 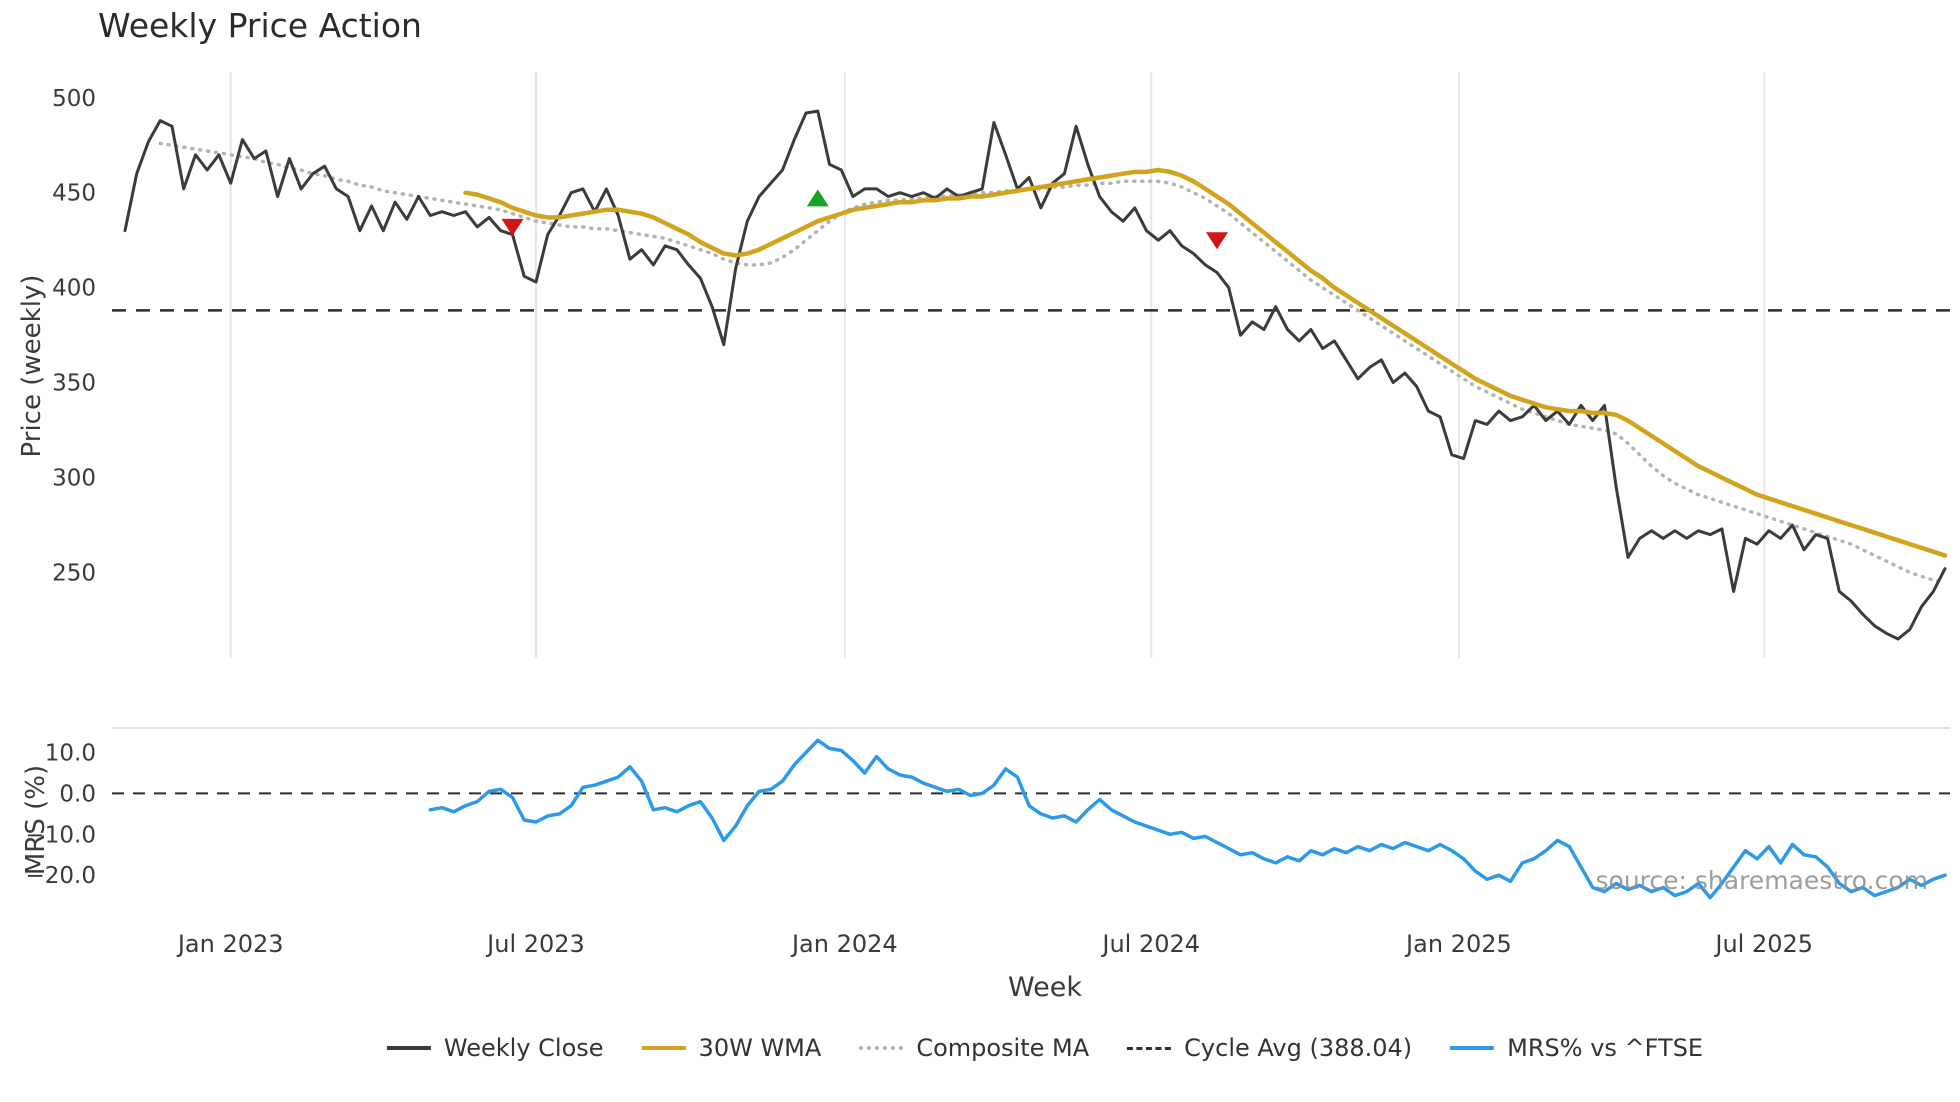 I want to click on y-tick-label: 350, so click(x=74, y=384).